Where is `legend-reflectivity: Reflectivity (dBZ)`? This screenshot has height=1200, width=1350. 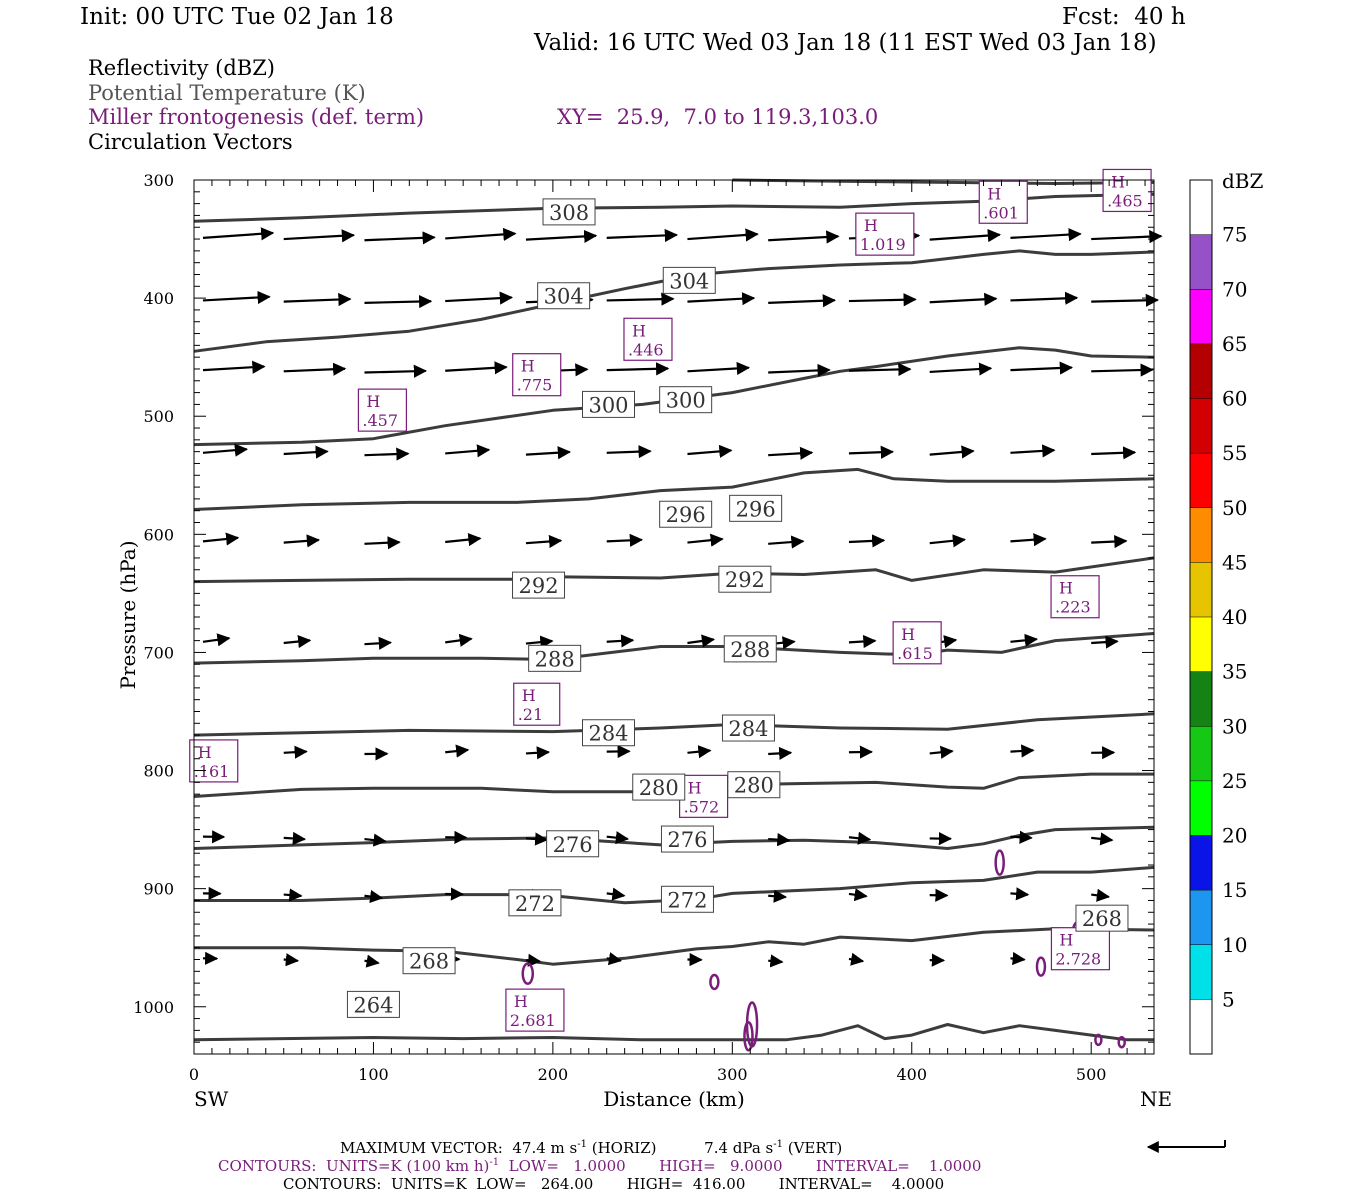 legend-reflectivity: Reflectivity (dBZ) is located at coordinates (182, 68).